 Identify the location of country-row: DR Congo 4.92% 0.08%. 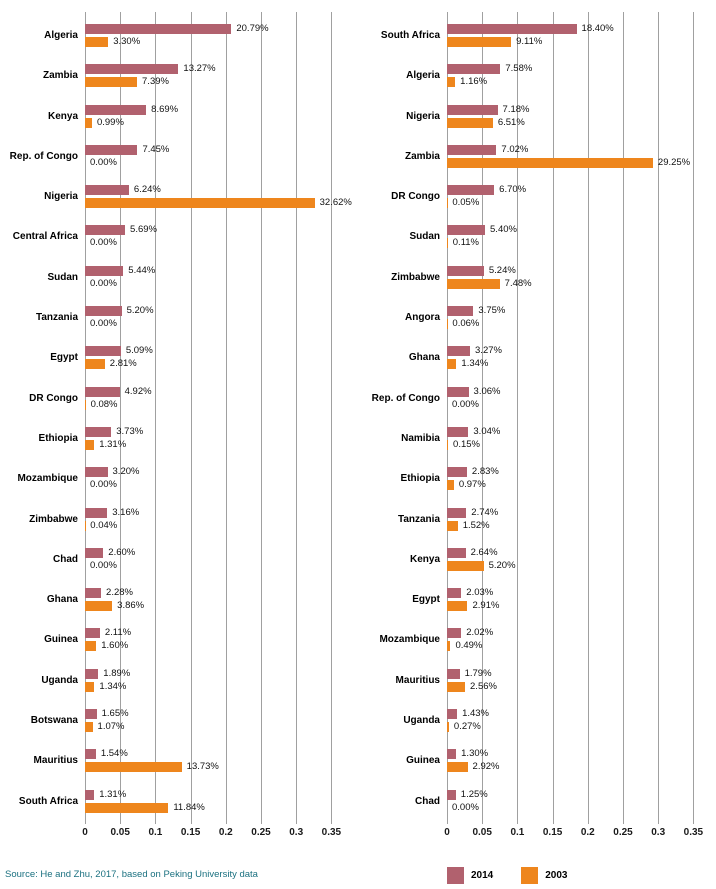
(179, 395).